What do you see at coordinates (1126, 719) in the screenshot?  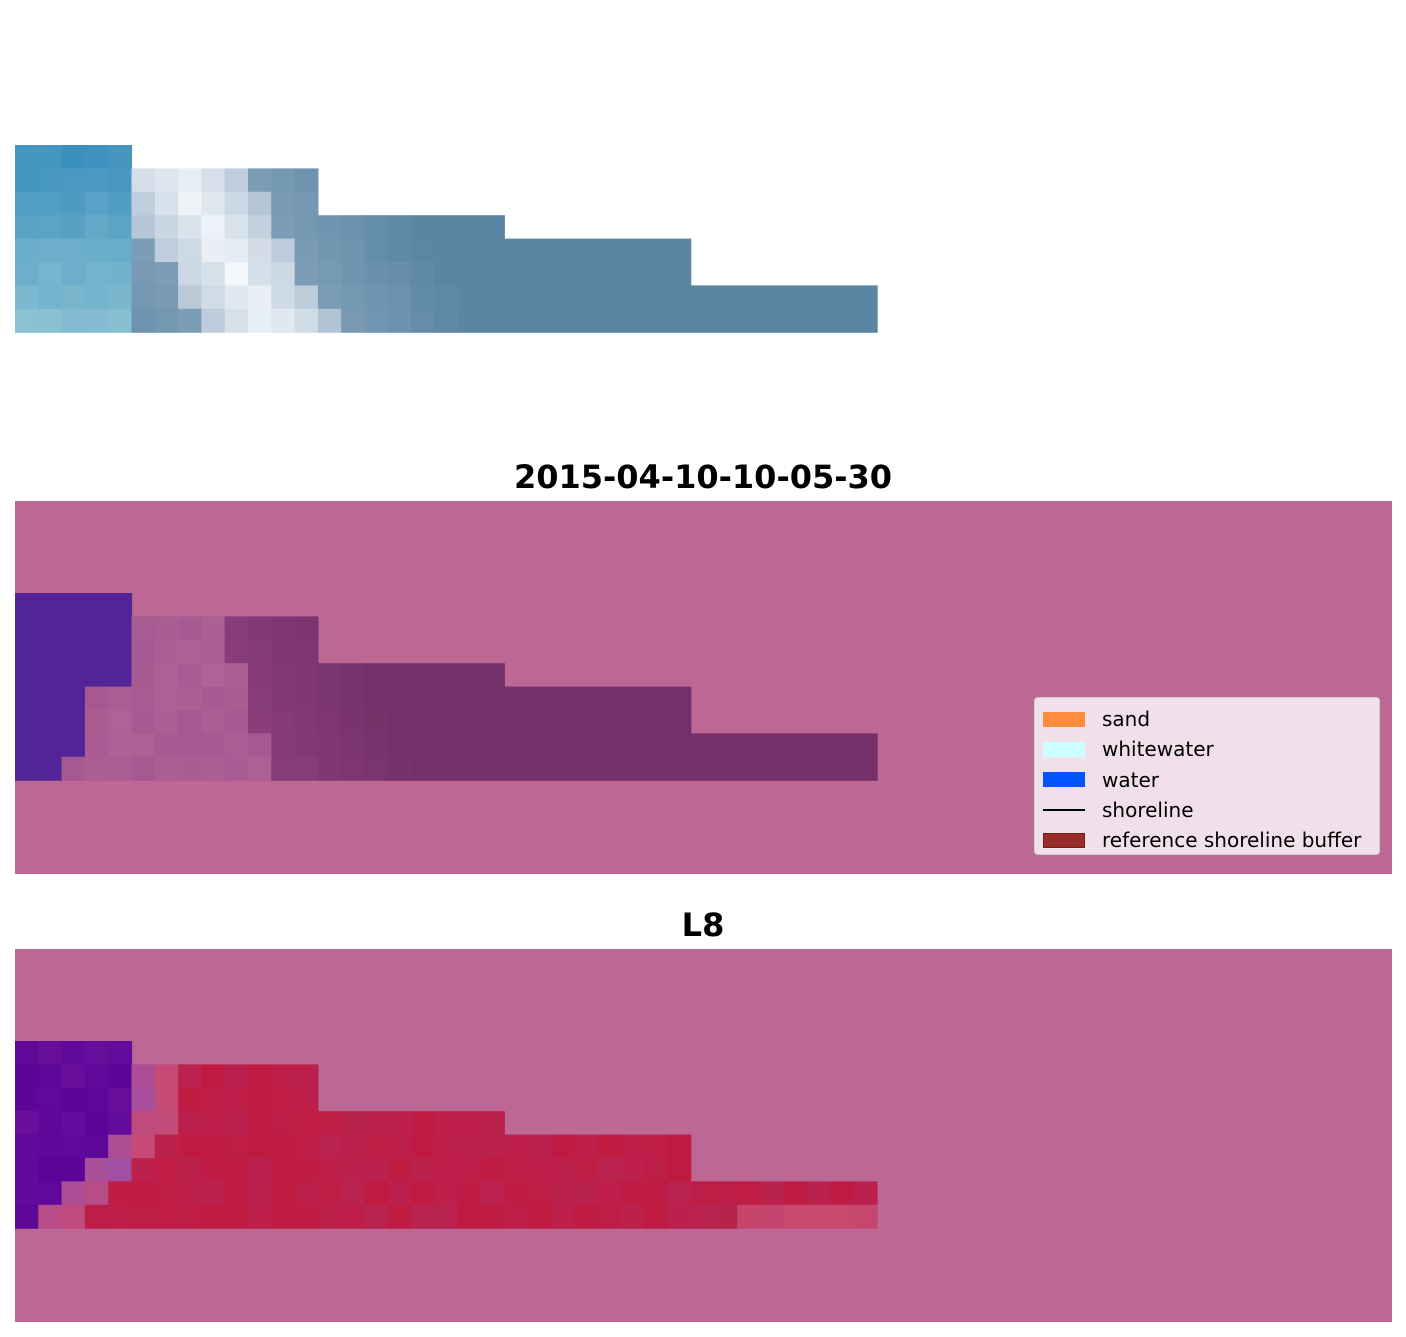 I see `legend-label-sand: sand` at bounding box center [1126, 719].